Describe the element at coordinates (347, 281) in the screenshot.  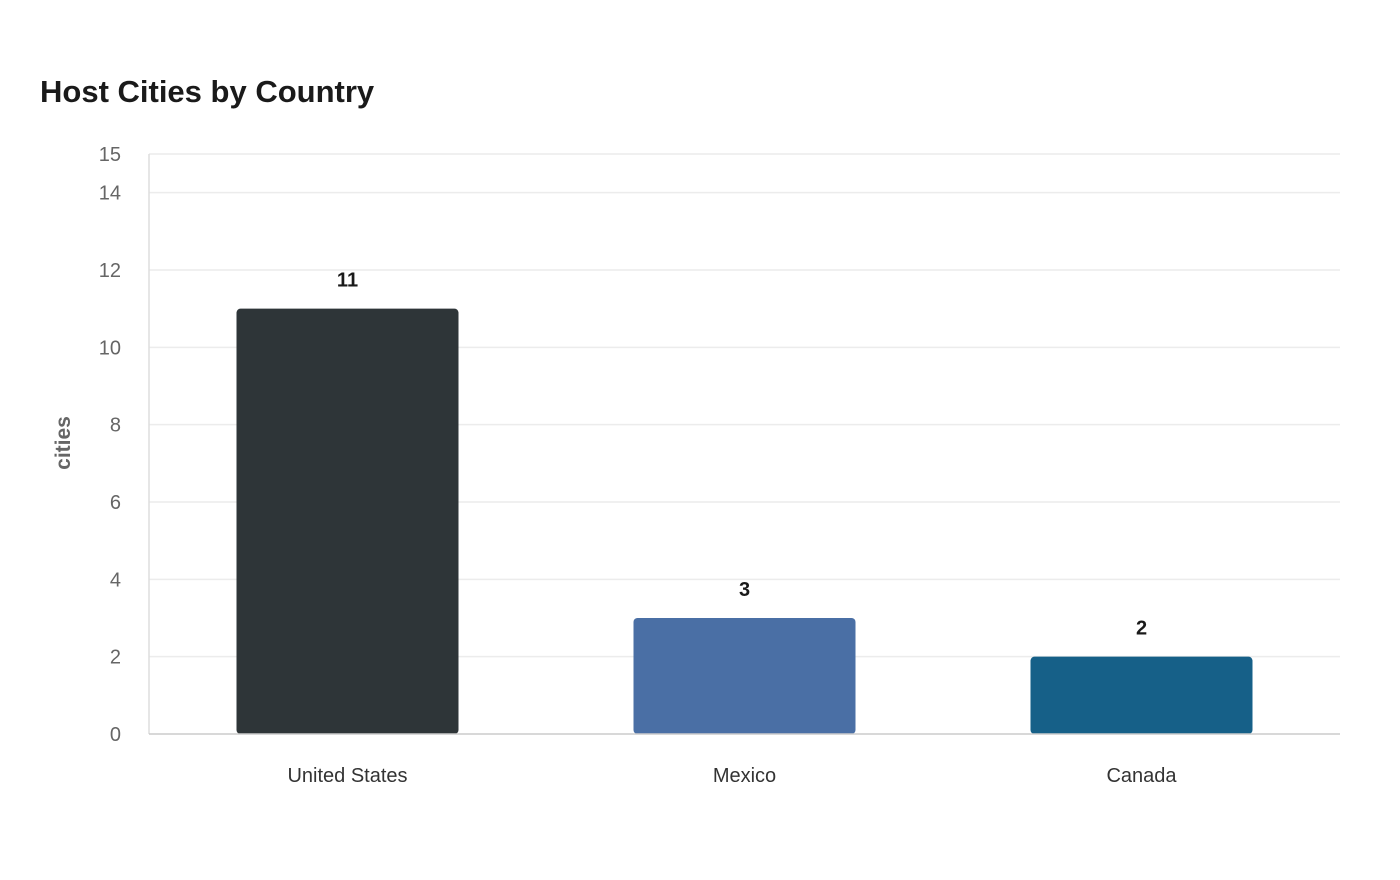
I see `bar-value-label: 11` at that location.